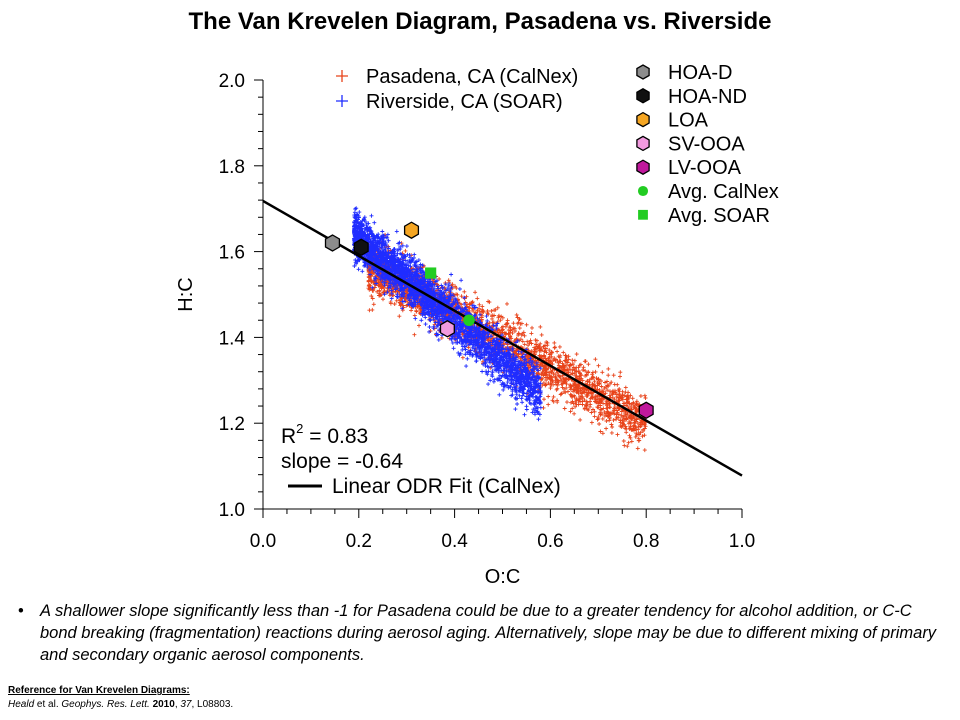  What do you see at coordinates (342, 461) in the screenshot?
I see `slope-label: slope = -0.64` at bounding box center [342, 461].